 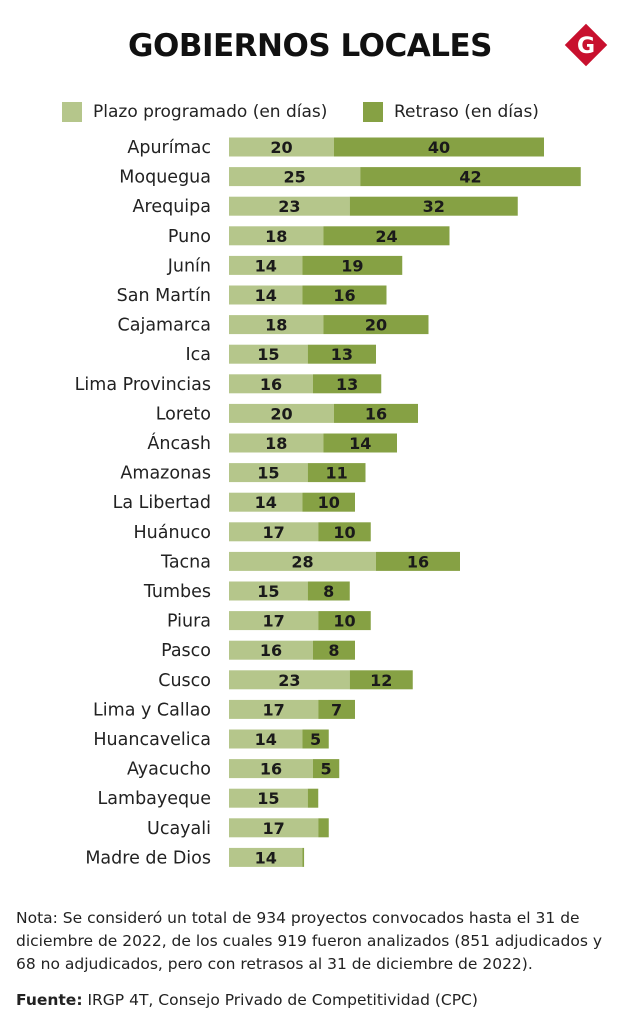 I want to click on data-label-retraso: 42, so click(x=470, y=177).